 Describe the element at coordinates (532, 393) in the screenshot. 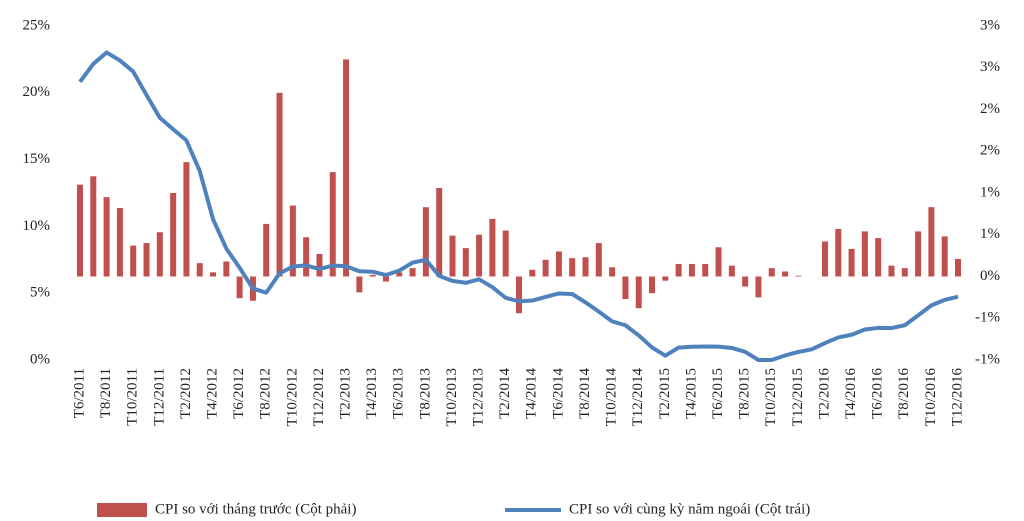

I see `x-tick-label: T4/2014` at that location.